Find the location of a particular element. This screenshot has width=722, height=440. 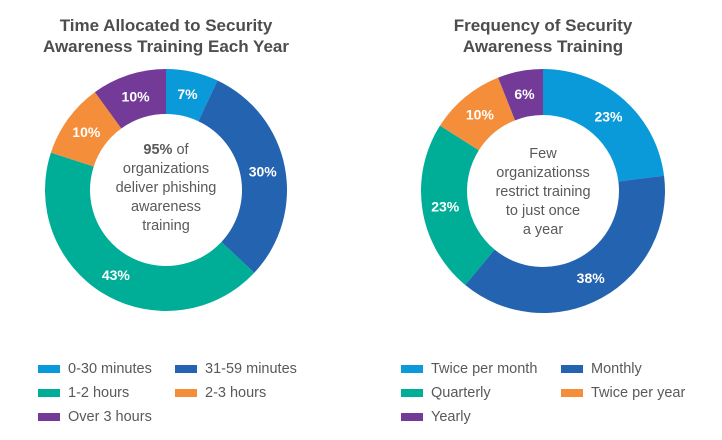

center-line: of is located at coordinates (180, 150).